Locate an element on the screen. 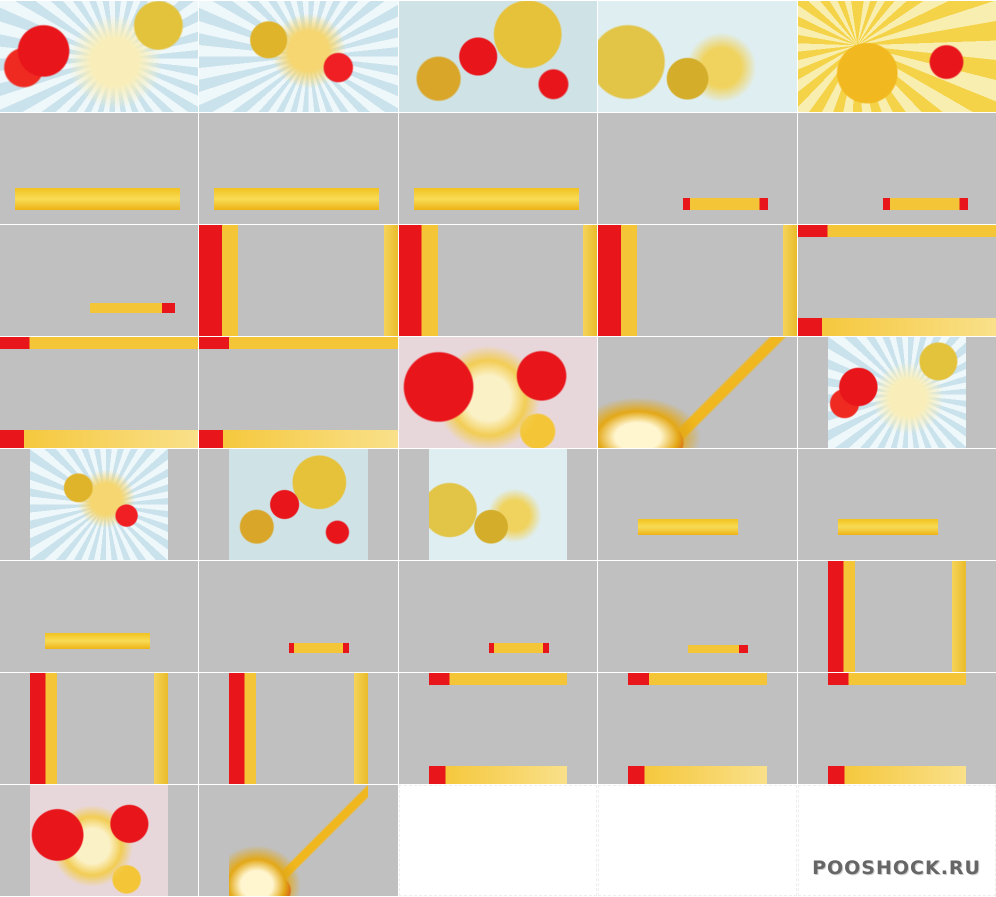 The height and width of the screenshot is (897, 996). empty-cell: POOSHOCK.RU is located at coordinates (896, 840).